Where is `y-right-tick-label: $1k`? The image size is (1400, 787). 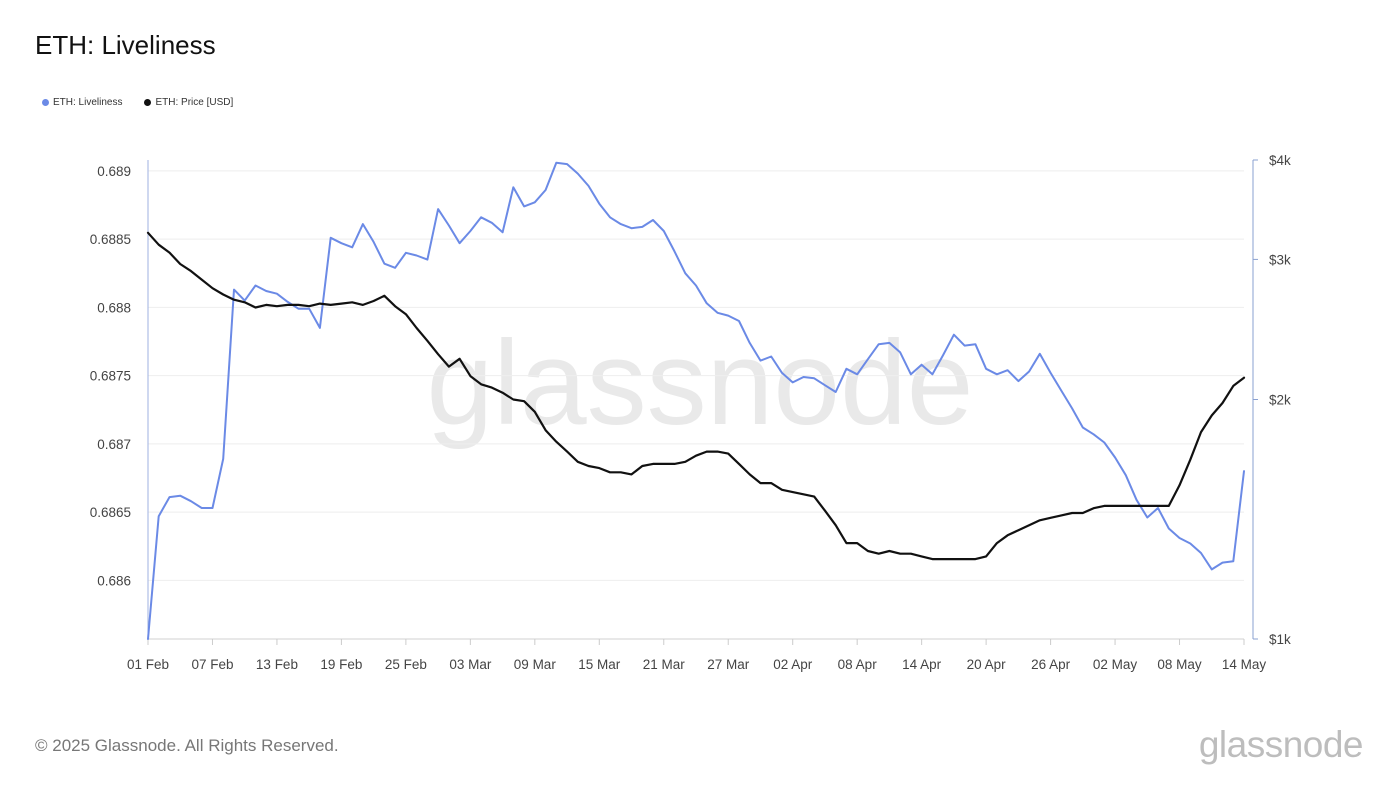 y-right-tick-label: $1k is located at coordinates (1280, 639).